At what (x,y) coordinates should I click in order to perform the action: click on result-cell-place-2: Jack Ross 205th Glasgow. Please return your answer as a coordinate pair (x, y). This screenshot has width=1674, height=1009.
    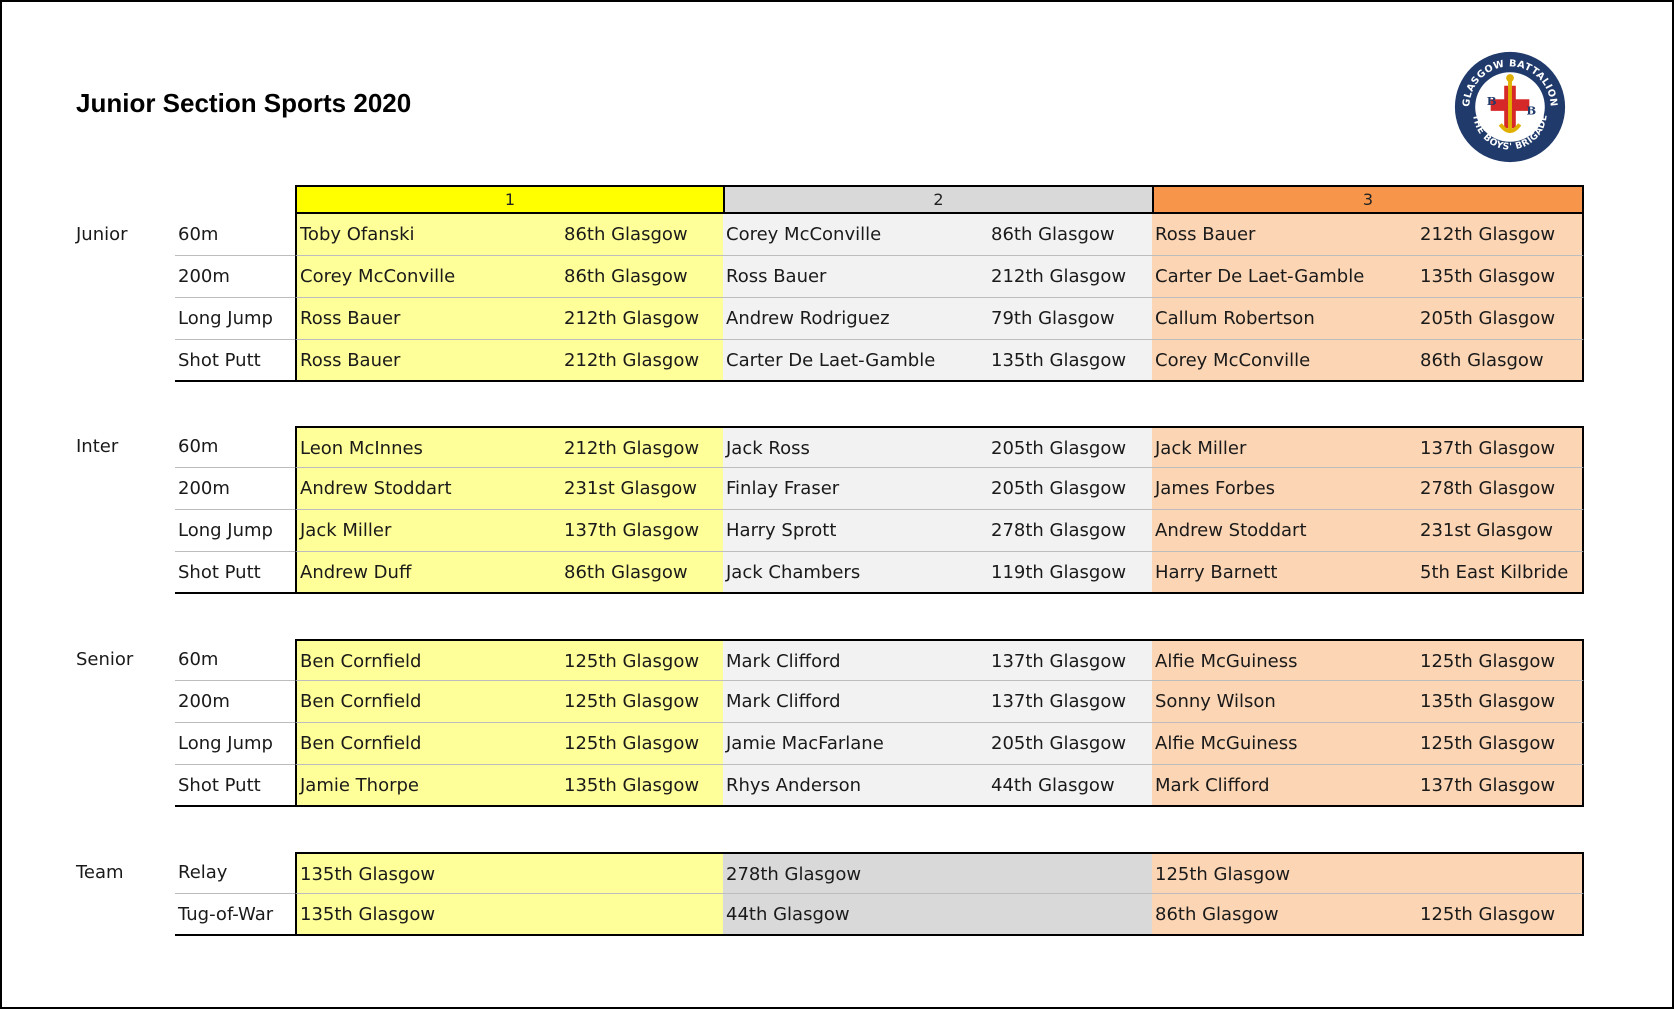
    Looking at the image, I should click on (938, 447).